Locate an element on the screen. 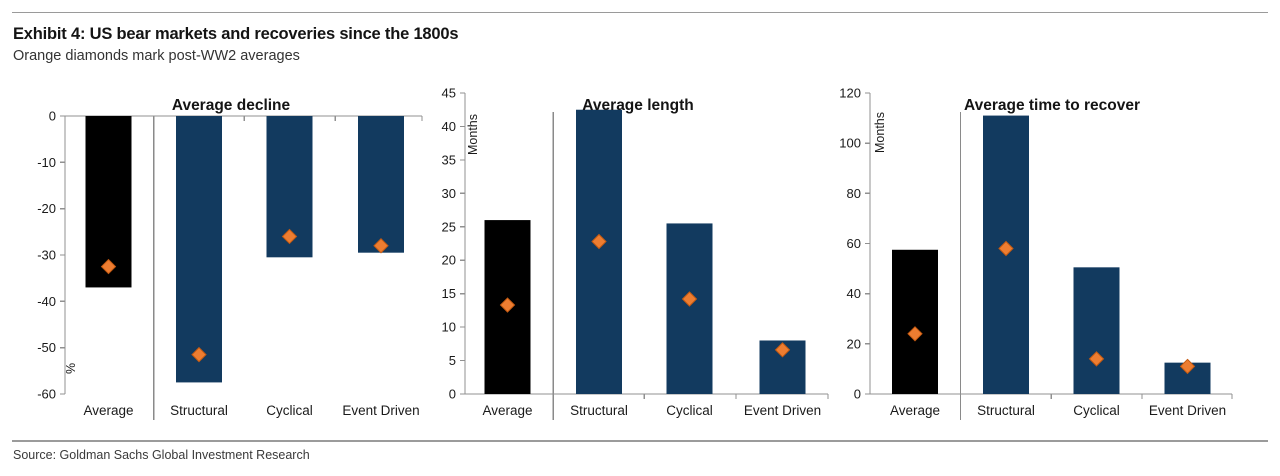  y-tick-label: 35 is located at coordinates (449, 159).